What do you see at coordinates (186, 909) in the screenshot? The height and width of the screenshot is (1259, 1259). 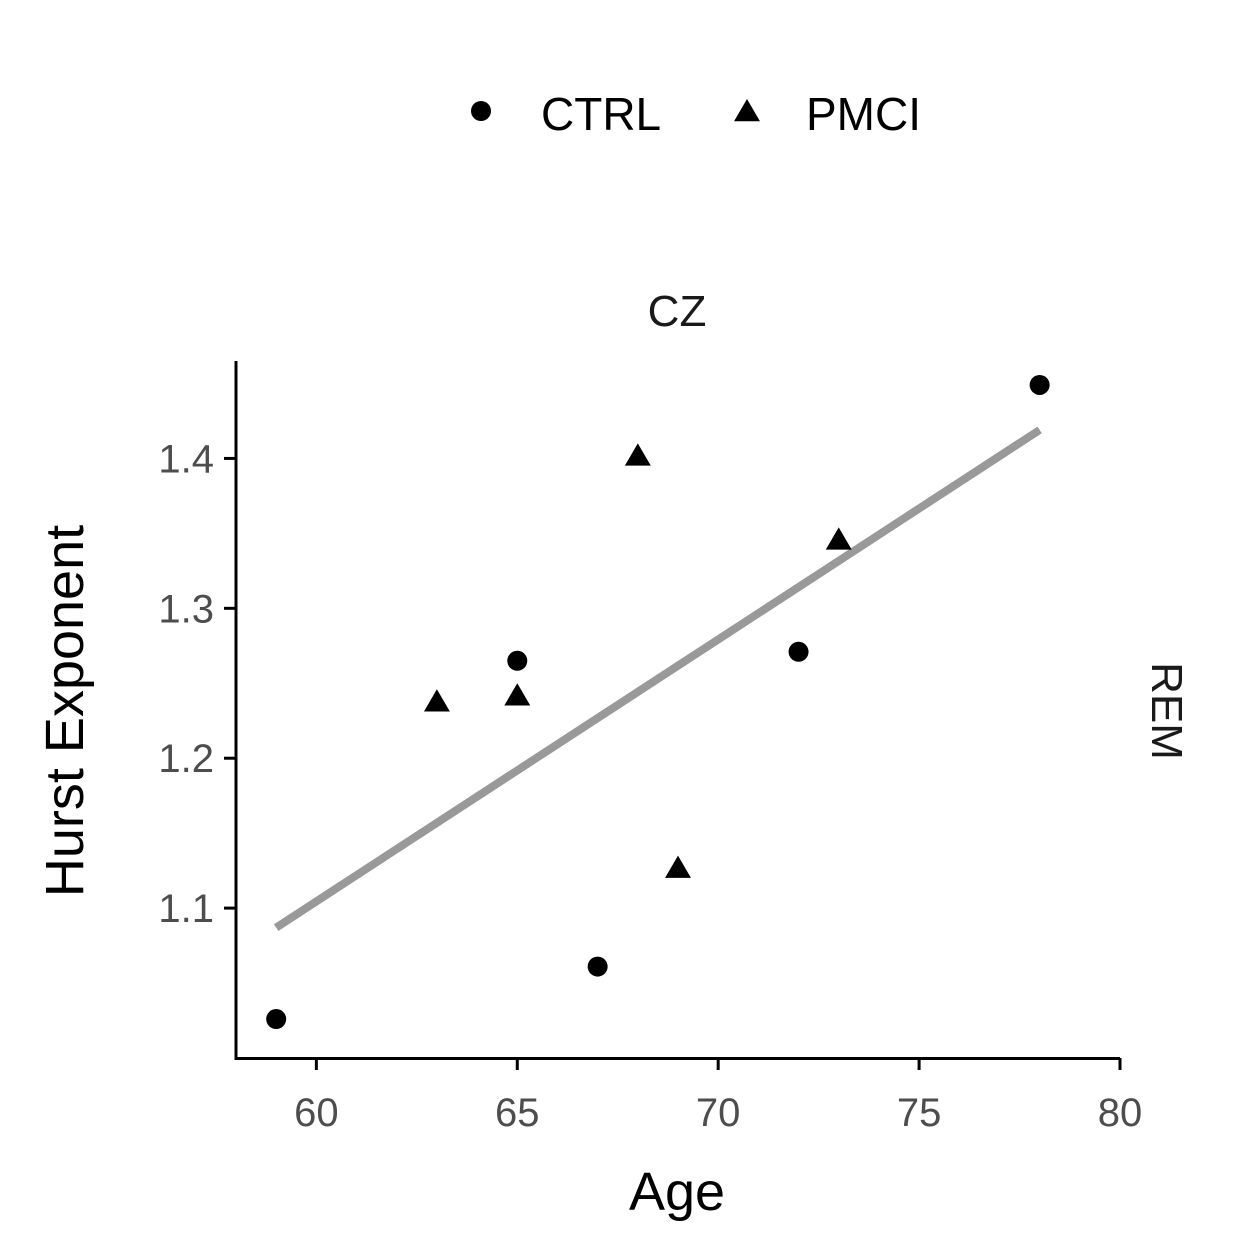 I see `y-tick-label: 1.1` at bounding box center [186, 909].